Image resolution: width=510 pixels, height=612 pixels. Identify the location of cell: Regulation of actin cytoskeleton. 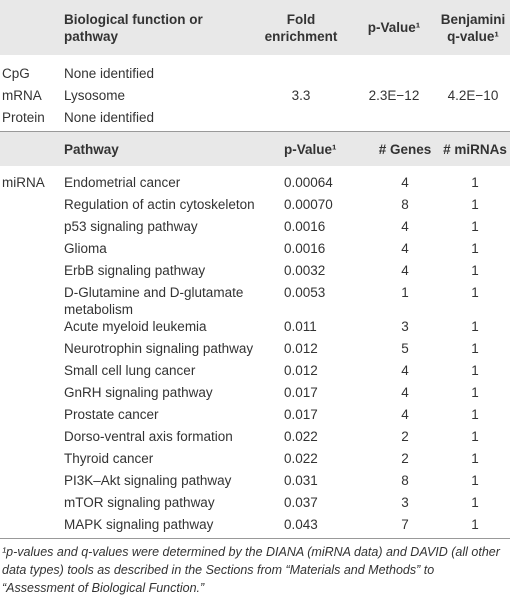
(159, 204).